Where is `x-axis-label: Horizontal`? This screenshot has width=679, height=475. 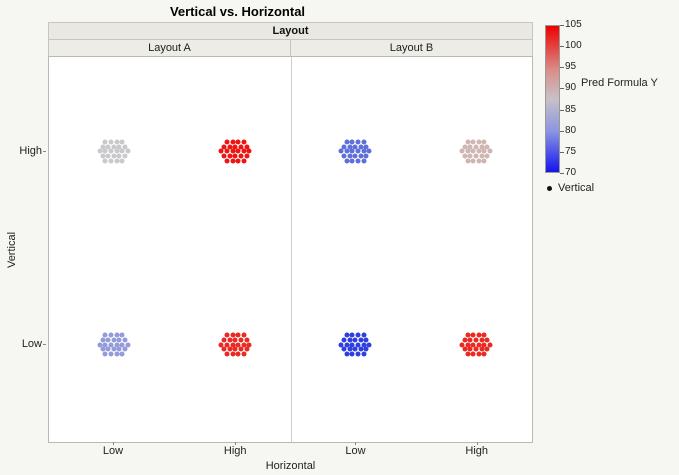 x-axis-label: Horizontal is located at coordinates (290, 466).